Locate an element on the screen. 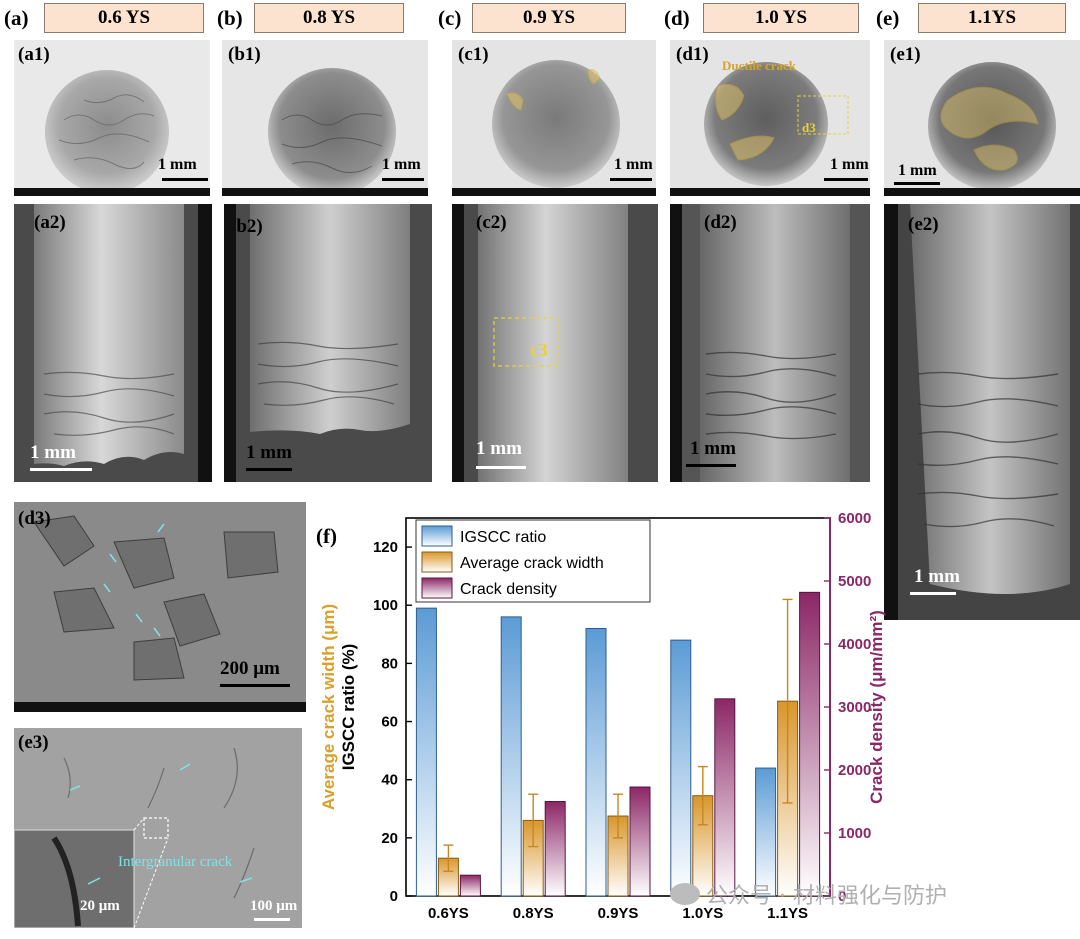 The height and width of the screenshot is (939, 1080). side-image-d2: (d2) 1 mm is located at coordinates (770, 343).